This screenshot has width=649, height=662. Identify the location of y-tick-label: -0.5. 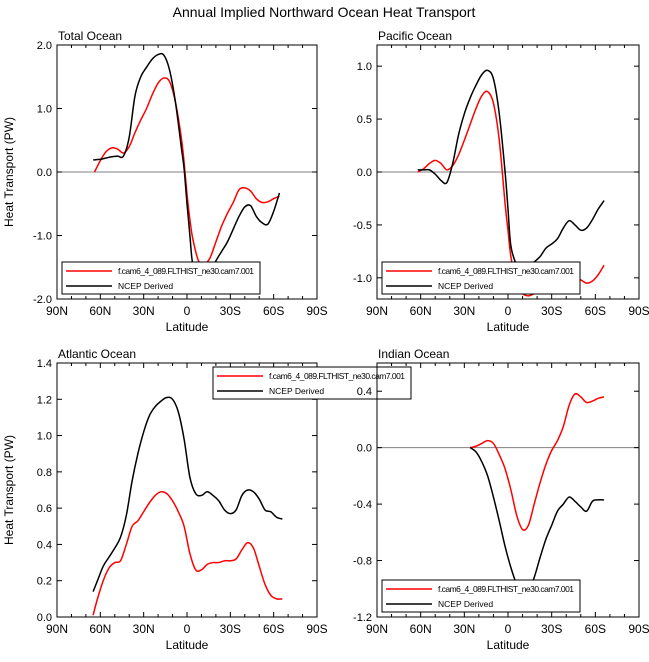
(362, 226).